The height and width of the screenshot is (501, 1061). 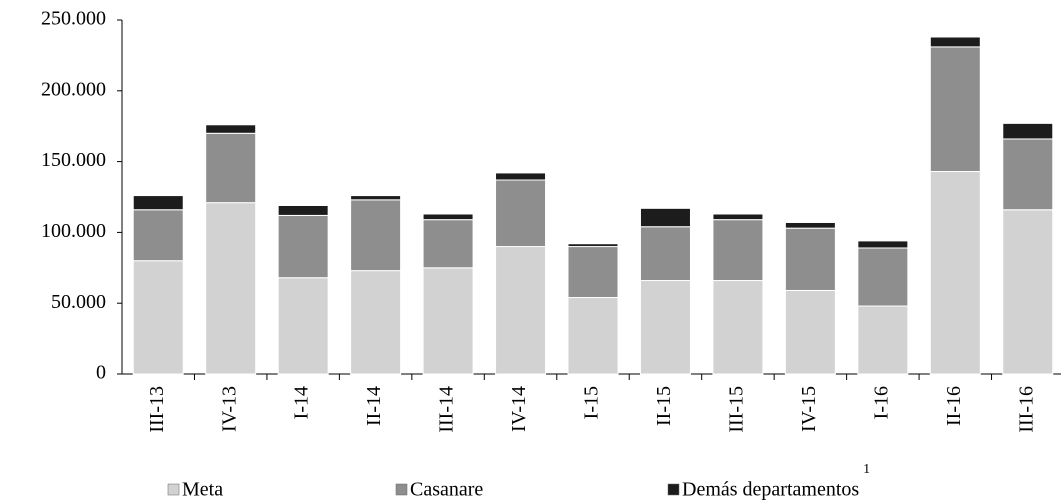 What do you see at coordinates (229, 409) in the screenshot?
I see `x-tick-label: IV-13` at bounding box center [229, 409].